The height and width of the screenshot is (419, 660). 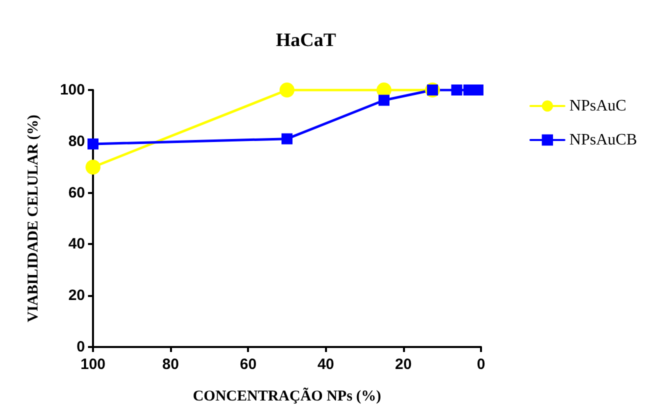 I want to click on x-axis-title: CONCENTRAÇÃO NPs (%), so click(x=287, y=396).